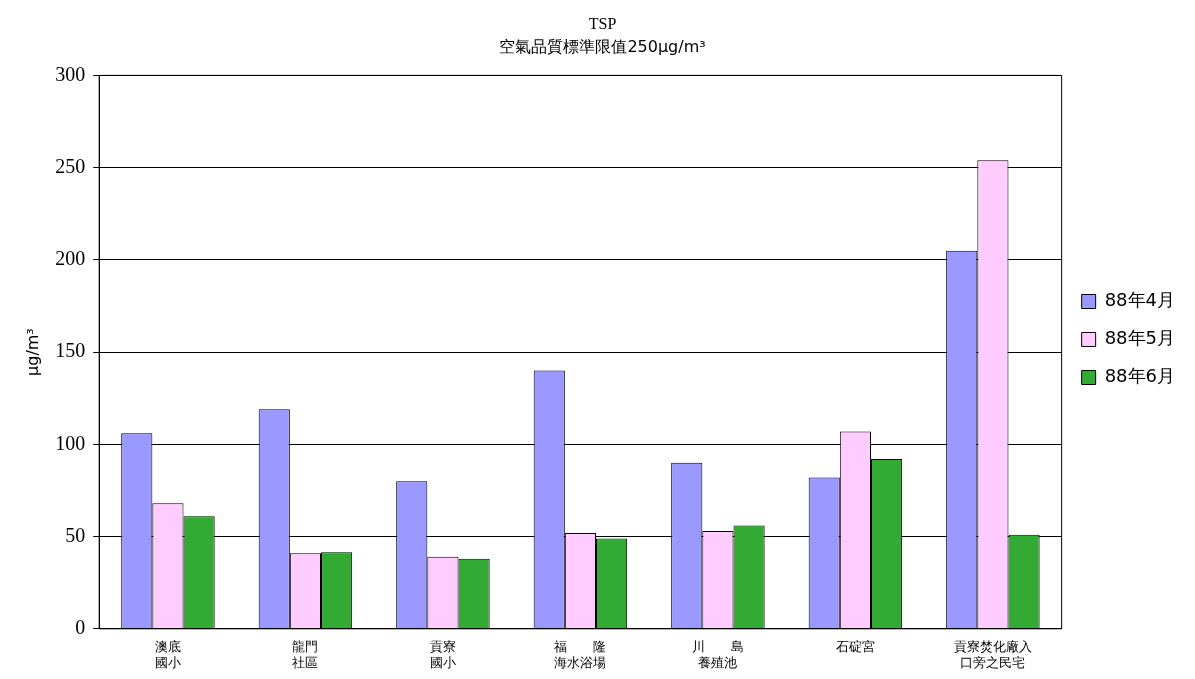 Image resolution: width=1195 pixels, height=679 pixels. Describe the element at coordinates (32, 352) in the screenshot. I see `y-axis-title: μg/m³` at that location.